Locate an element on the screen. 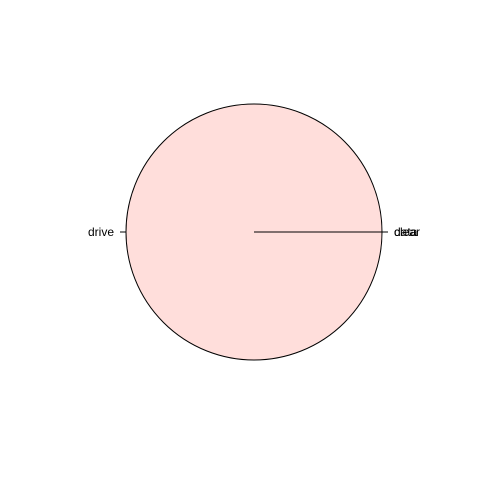 Image resolution: width=480 pixels, height=480 pixels. pie-label-clear: clear is located at coordinates (407, 232).